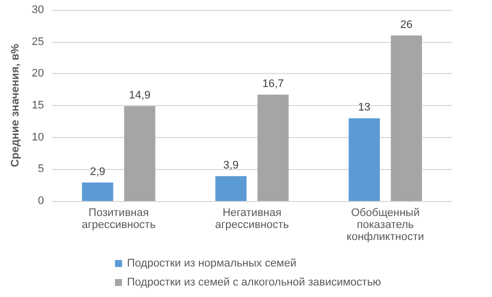 The image size is (492, 297). Describe the element at coordinates (252, 219) in the screenshot. I see `x-tick-label: Негативная агрессивность` at that location.